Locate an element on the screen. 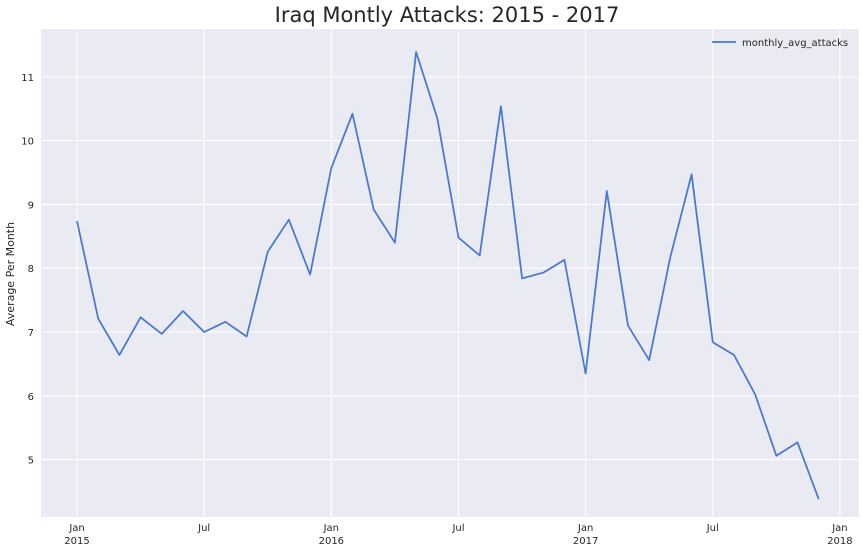 This screenshot has height=553, width=862. y-axis-ticks: 5 6 7 8 9 10 11 is located at coordinates (27, 270).